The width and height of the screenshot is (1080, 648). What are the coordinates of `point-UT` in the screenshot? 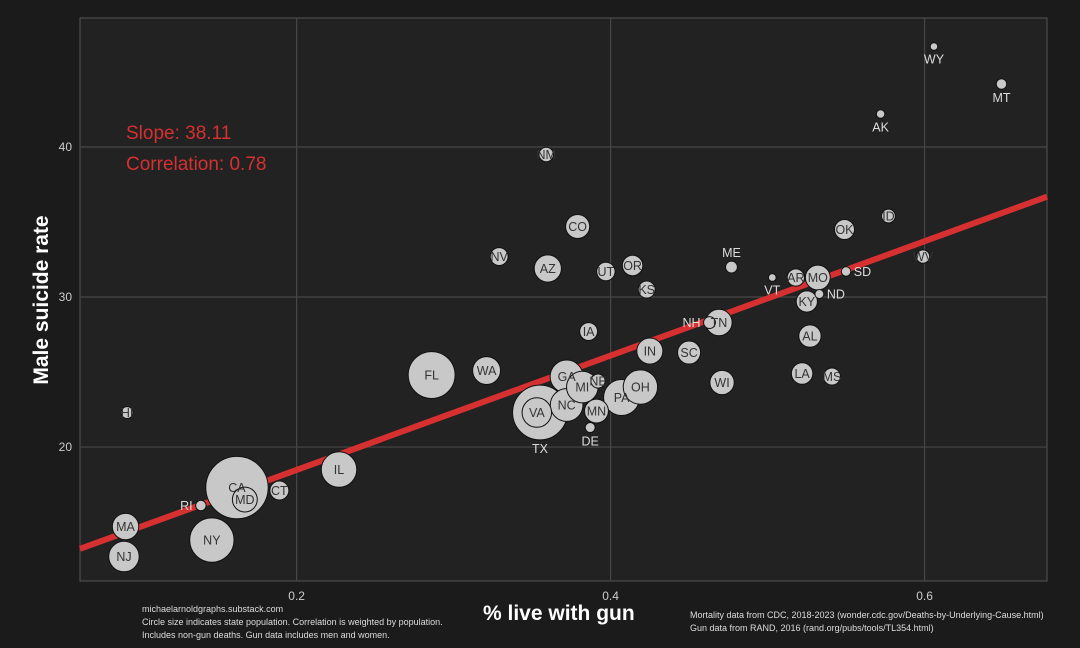 It's located at (606, 271).